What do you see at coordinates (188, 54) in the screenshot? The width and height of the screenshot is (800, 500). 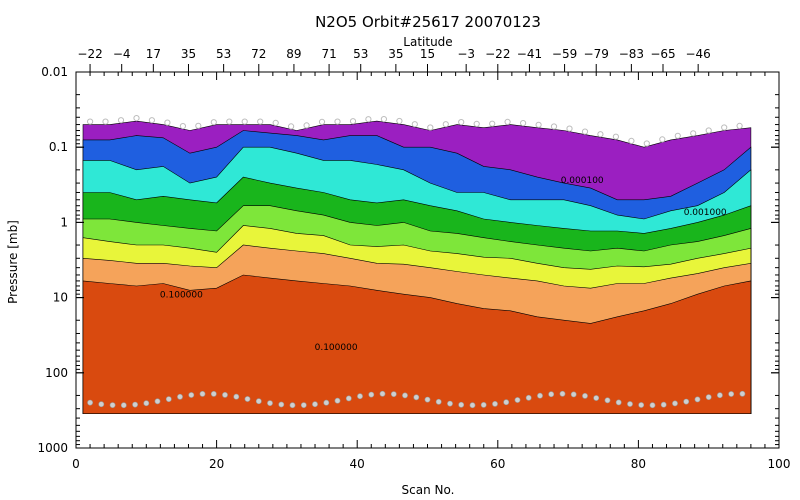 I see `latitude-tick-label: 35` at bounding box center [188, 54].